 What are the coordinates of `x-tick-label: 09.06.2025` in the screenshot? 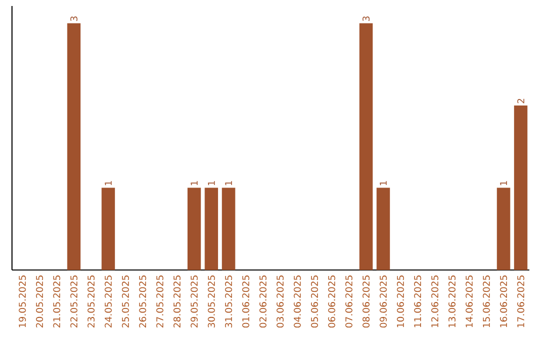 It's located at (383, 302).